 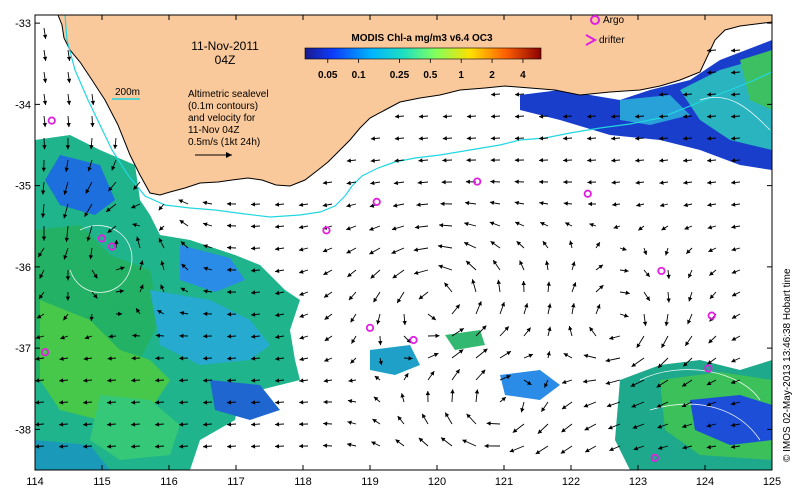 I want to click on y-tick-label: -36, so click(x=23, y=268).